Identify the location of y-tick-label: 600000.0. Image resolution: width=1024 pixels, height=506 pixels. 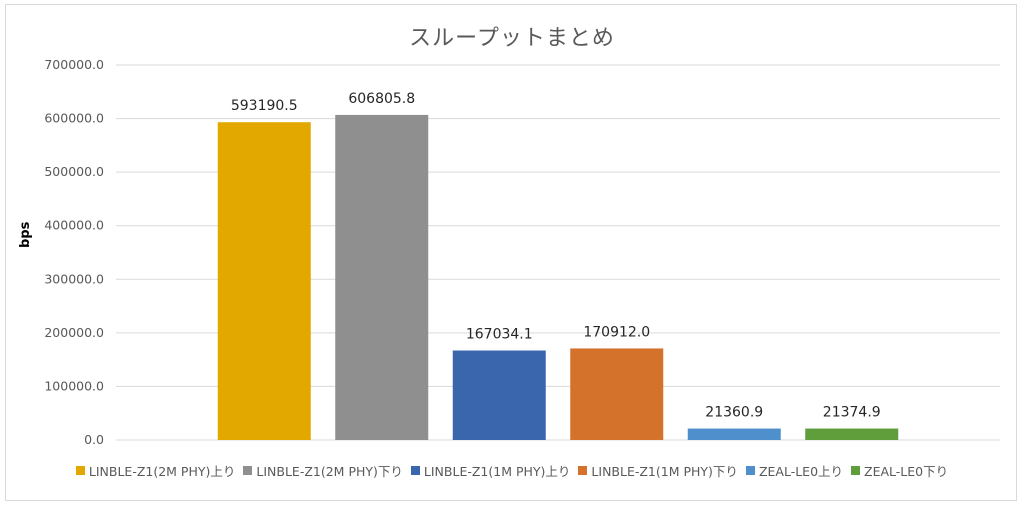
(74, 118).